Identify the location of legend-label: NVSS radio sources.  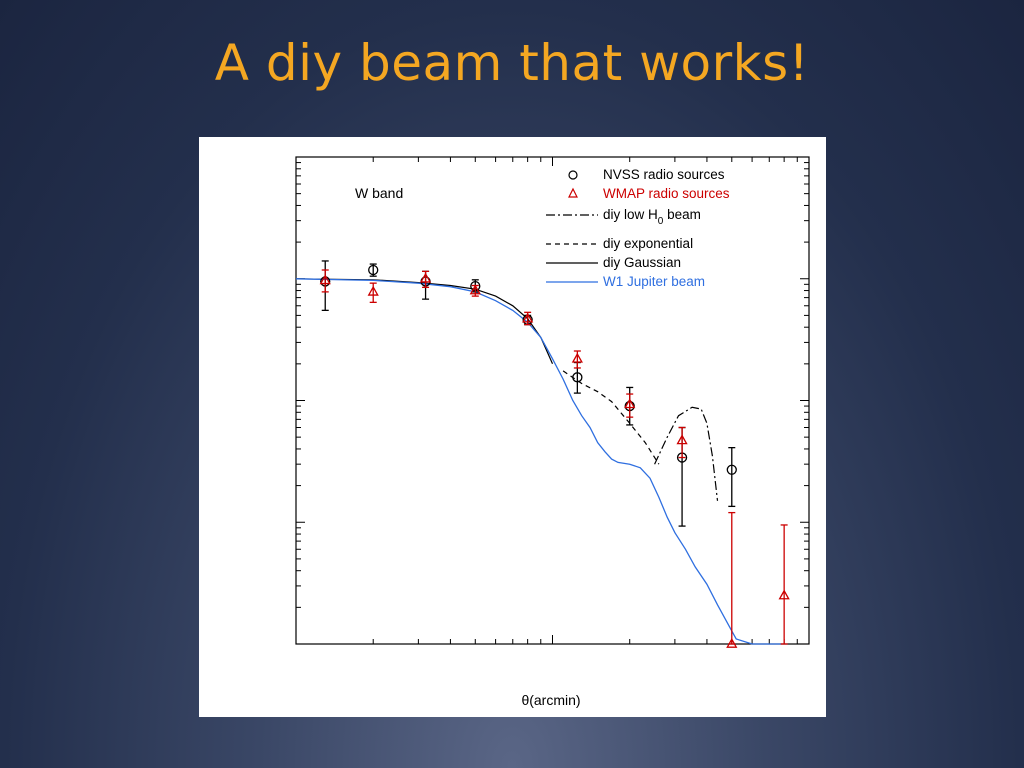
(664, 174).